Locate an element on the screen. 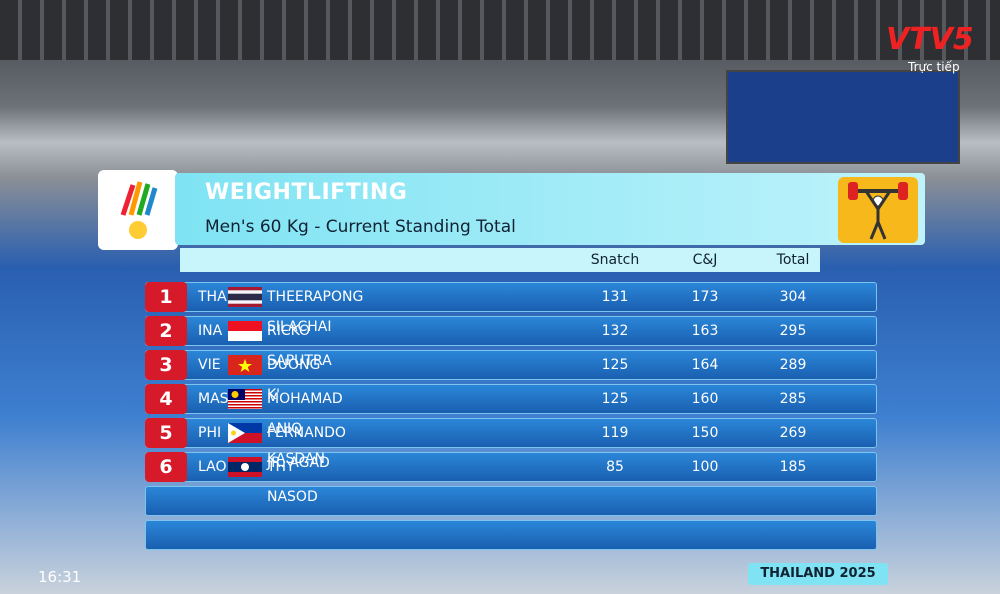  snatch-score: 132 is located at coordinates (615, 331).